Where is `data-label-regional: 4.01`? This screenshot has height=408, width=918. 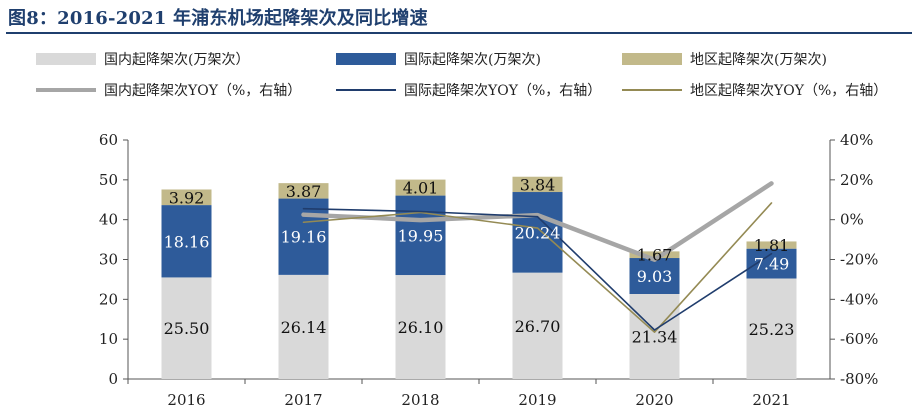
data-label-regional: 4.01 is located at coordinates (421, 188).